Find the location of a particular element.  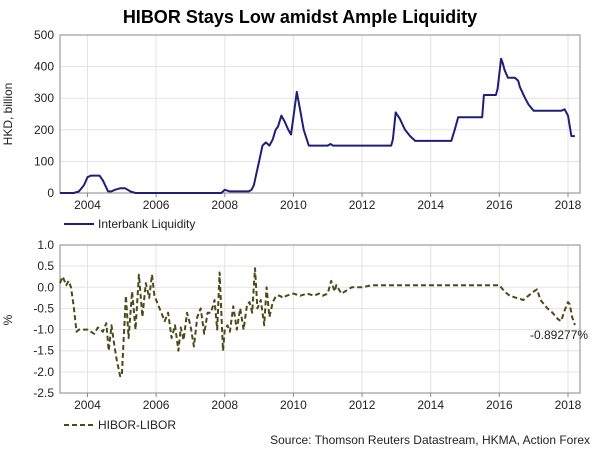

spread-y-tick-labels: -2.5 -2.0 -1.5 -1.0 -0.5 0.0 0.5 1.0 is located at coordinates (43, 319).